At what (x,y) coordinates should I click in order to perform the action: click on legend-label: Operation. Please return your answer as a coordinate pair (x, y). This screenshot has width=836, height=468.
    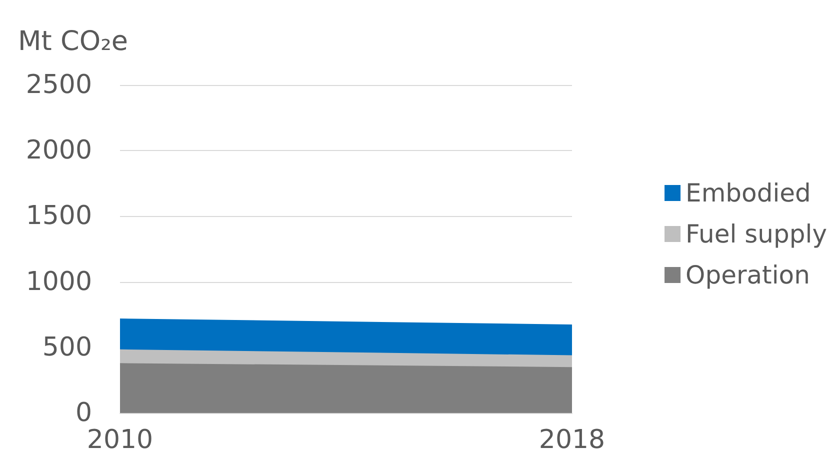
    Looking at the image, I should click on (748, 275).